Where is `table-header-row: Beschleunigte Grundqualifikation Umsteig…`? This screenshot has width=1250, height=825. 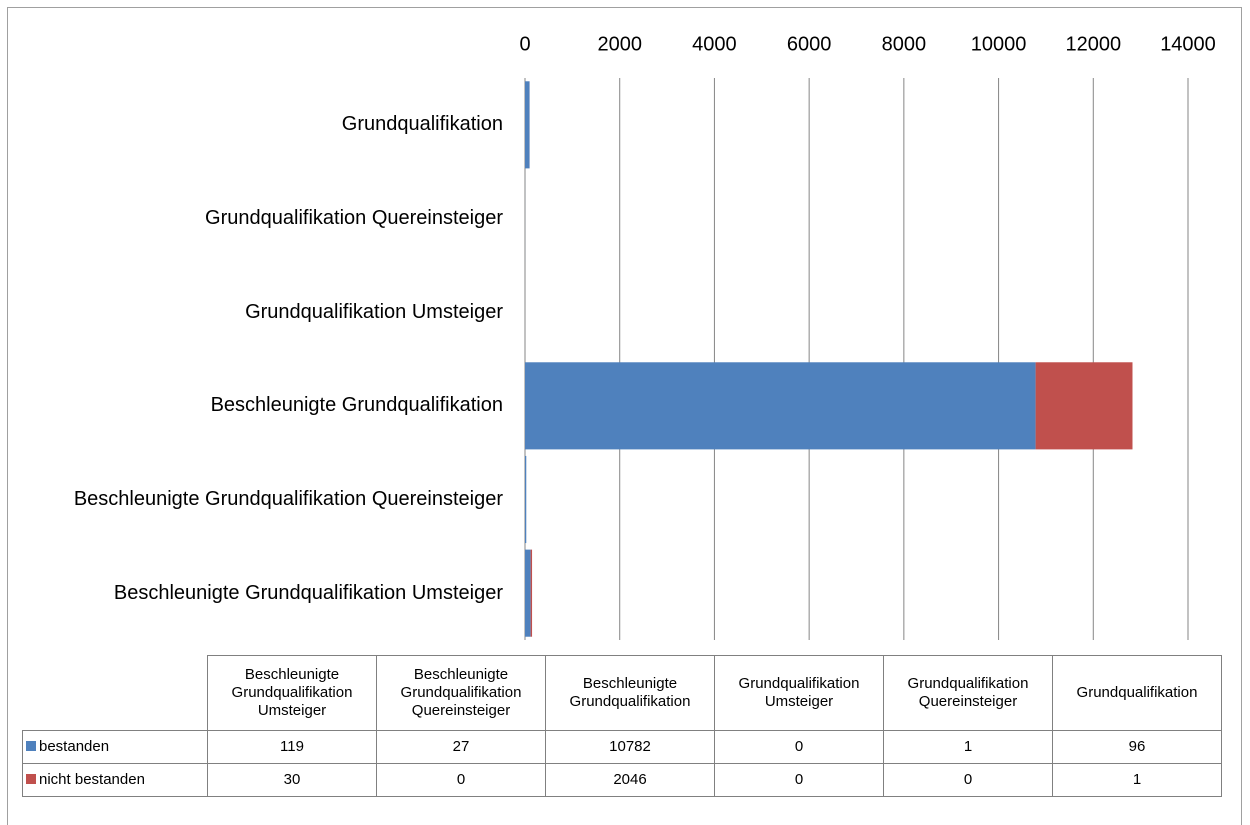 table-header-row: Beschleunigte Grundqualifikation Umsteig… is located at coordinates (622, 693).